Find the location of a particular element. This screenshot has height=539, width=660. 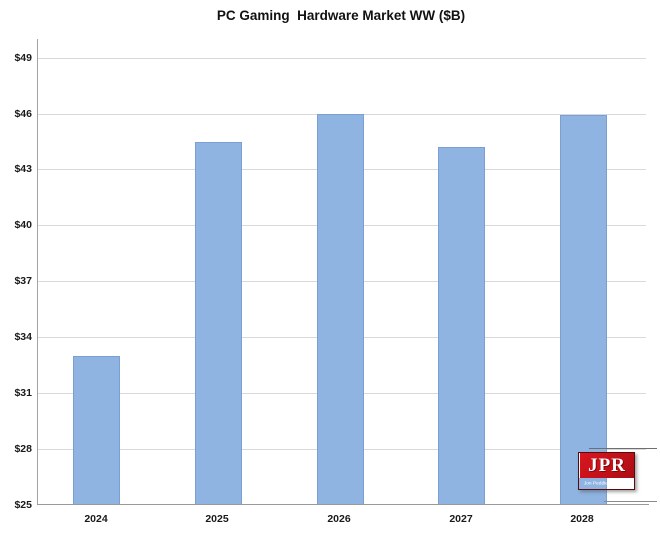

y-tick-label: $34 is located at coordinates (23, 337).